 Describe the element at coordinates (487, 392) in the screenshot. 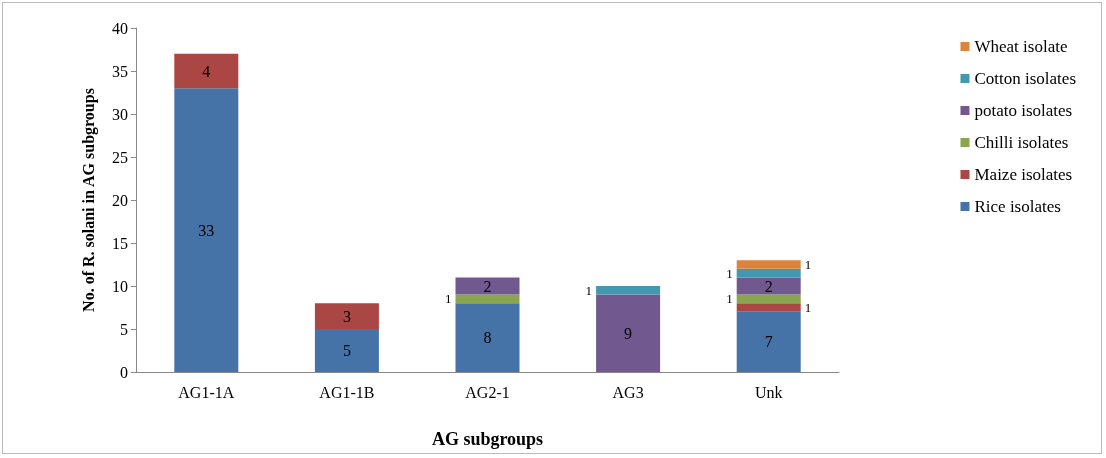

I see `x-tick-label: AG2-1` at that location.